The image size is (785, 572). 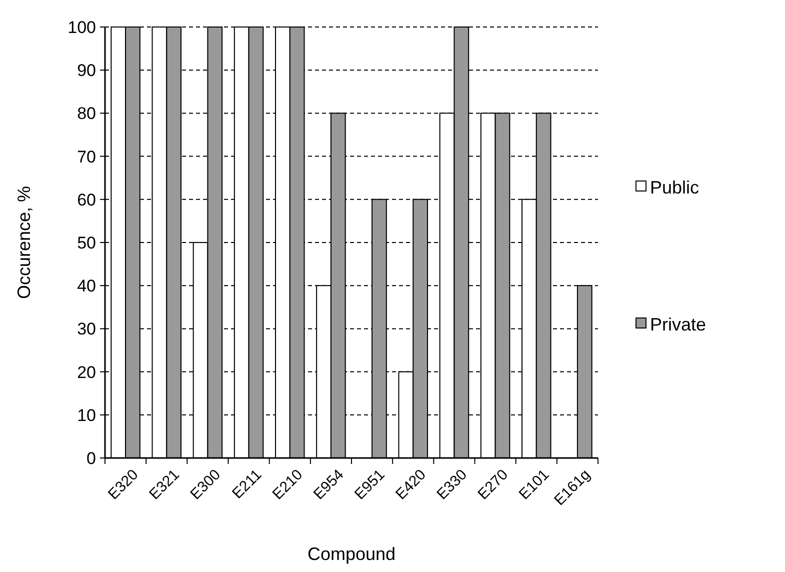 What do you see at coordinates (86, 70) in the screenshot?
I see `y-tick-label: 90` at bounding box center [86, 70].